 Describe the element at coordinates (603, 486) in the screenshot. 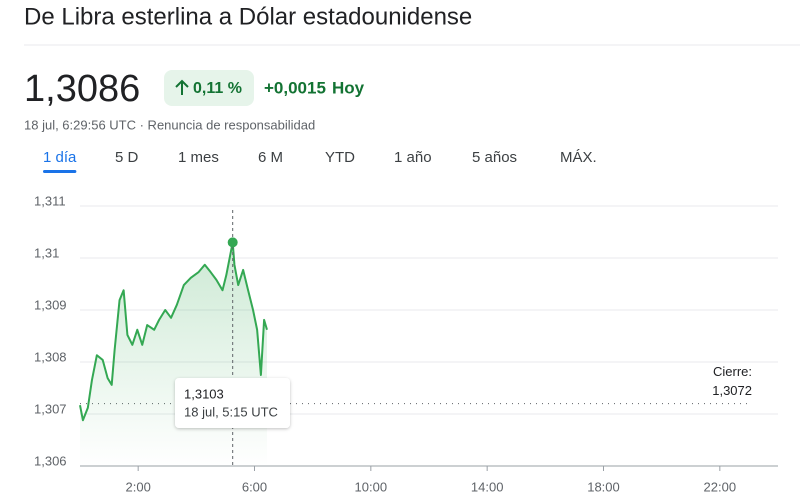

I see `x-tick-label: 18:00` at that location.